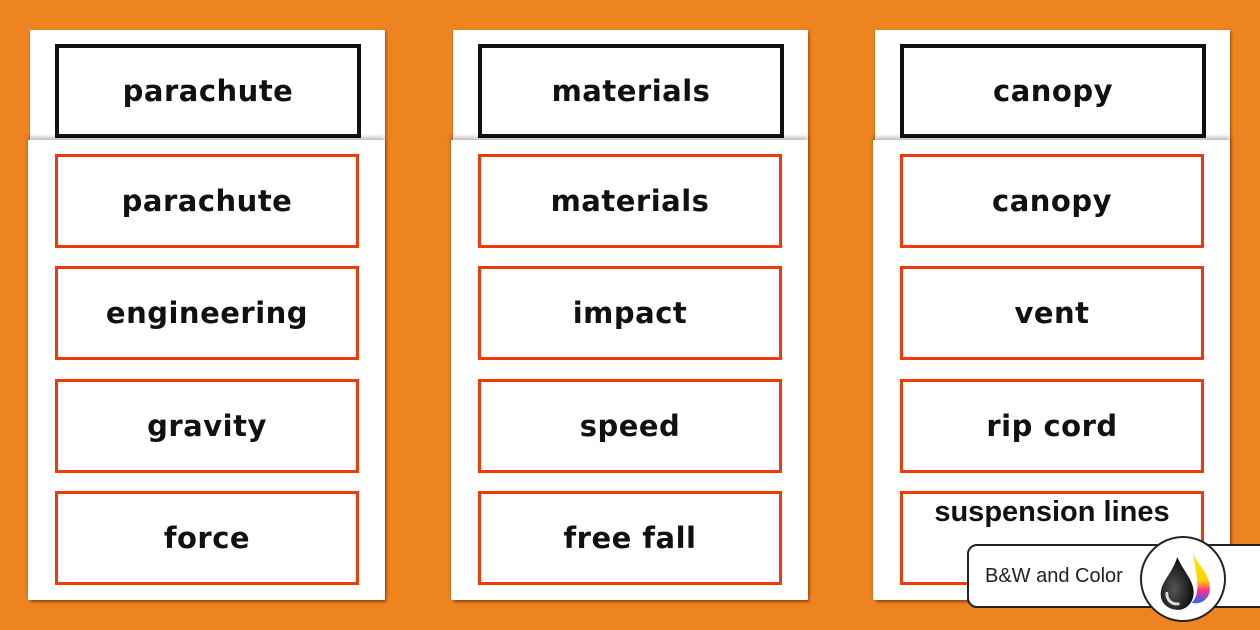 The width and height of the screenshot is (1260, 630). Describe the element at coordinates (1052, 426) in the screenshot. I see `word-card: rip cord` at that location.